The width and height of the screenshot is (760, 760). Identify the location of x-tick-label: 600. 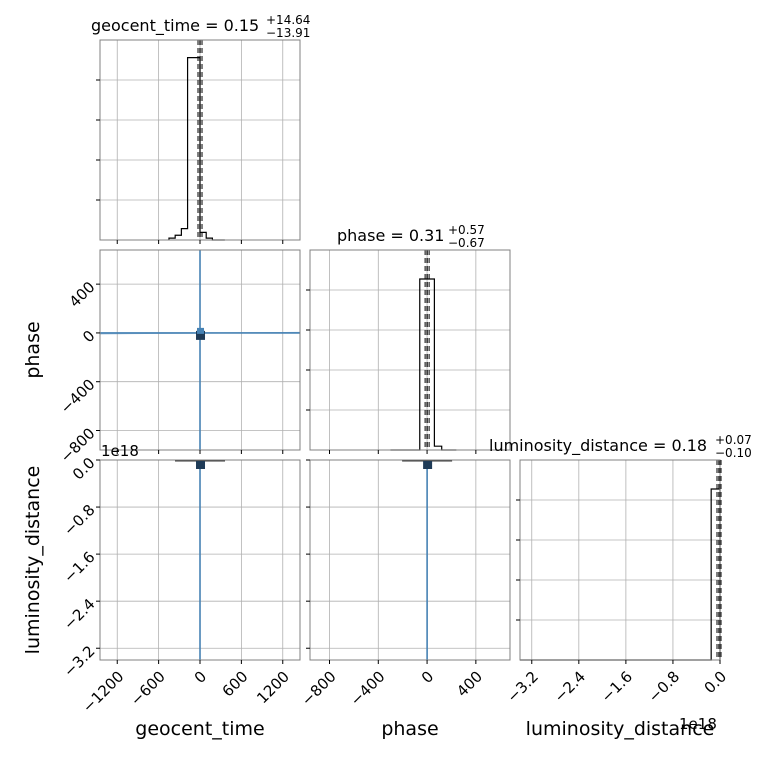
(235, 684).